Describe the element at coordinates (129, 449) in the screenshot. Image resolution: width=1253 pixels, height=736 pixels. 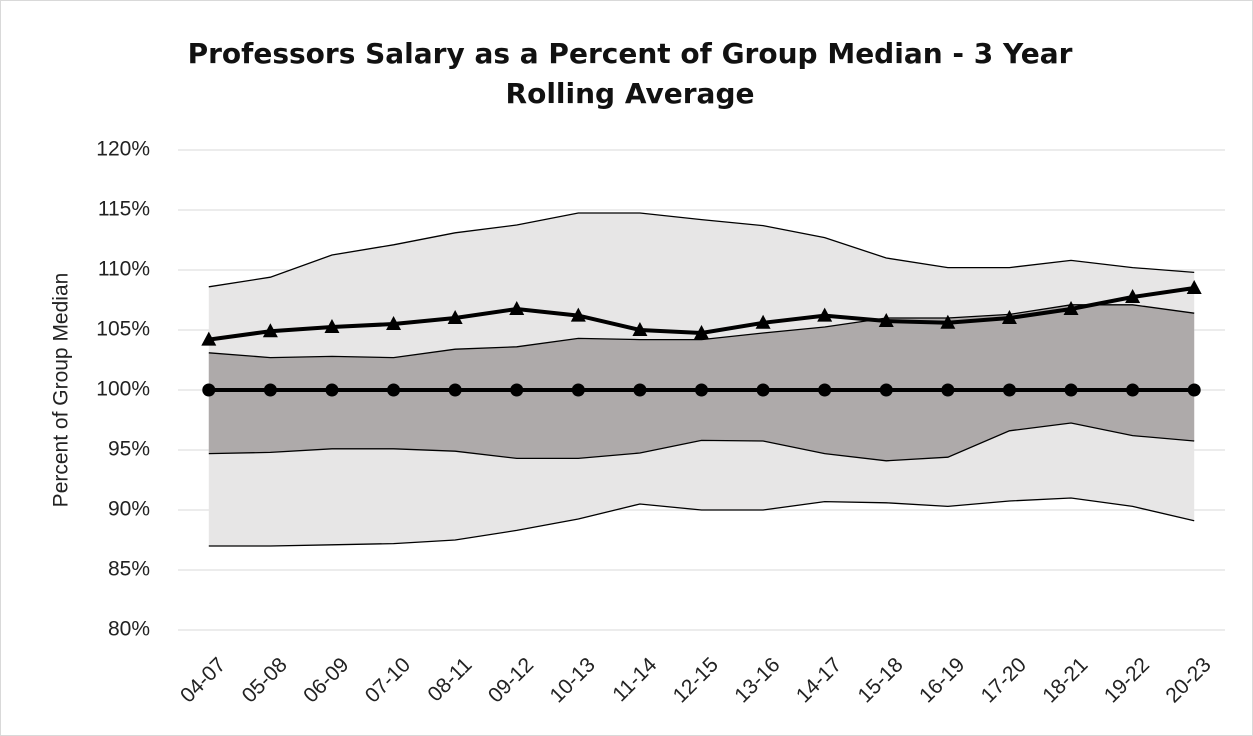
I see `y-tick-label: 95%` at that location.